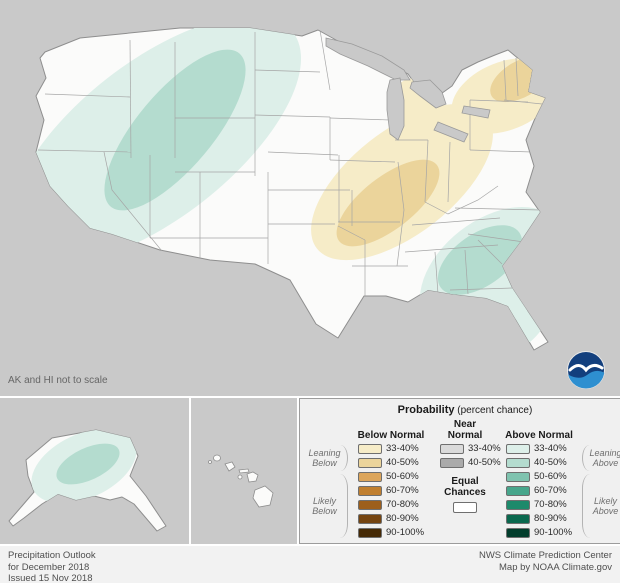 The width and height of the screenshot is (620, 585). I want to click on label-leaning-below: Leaning Below, so click(327, 458).